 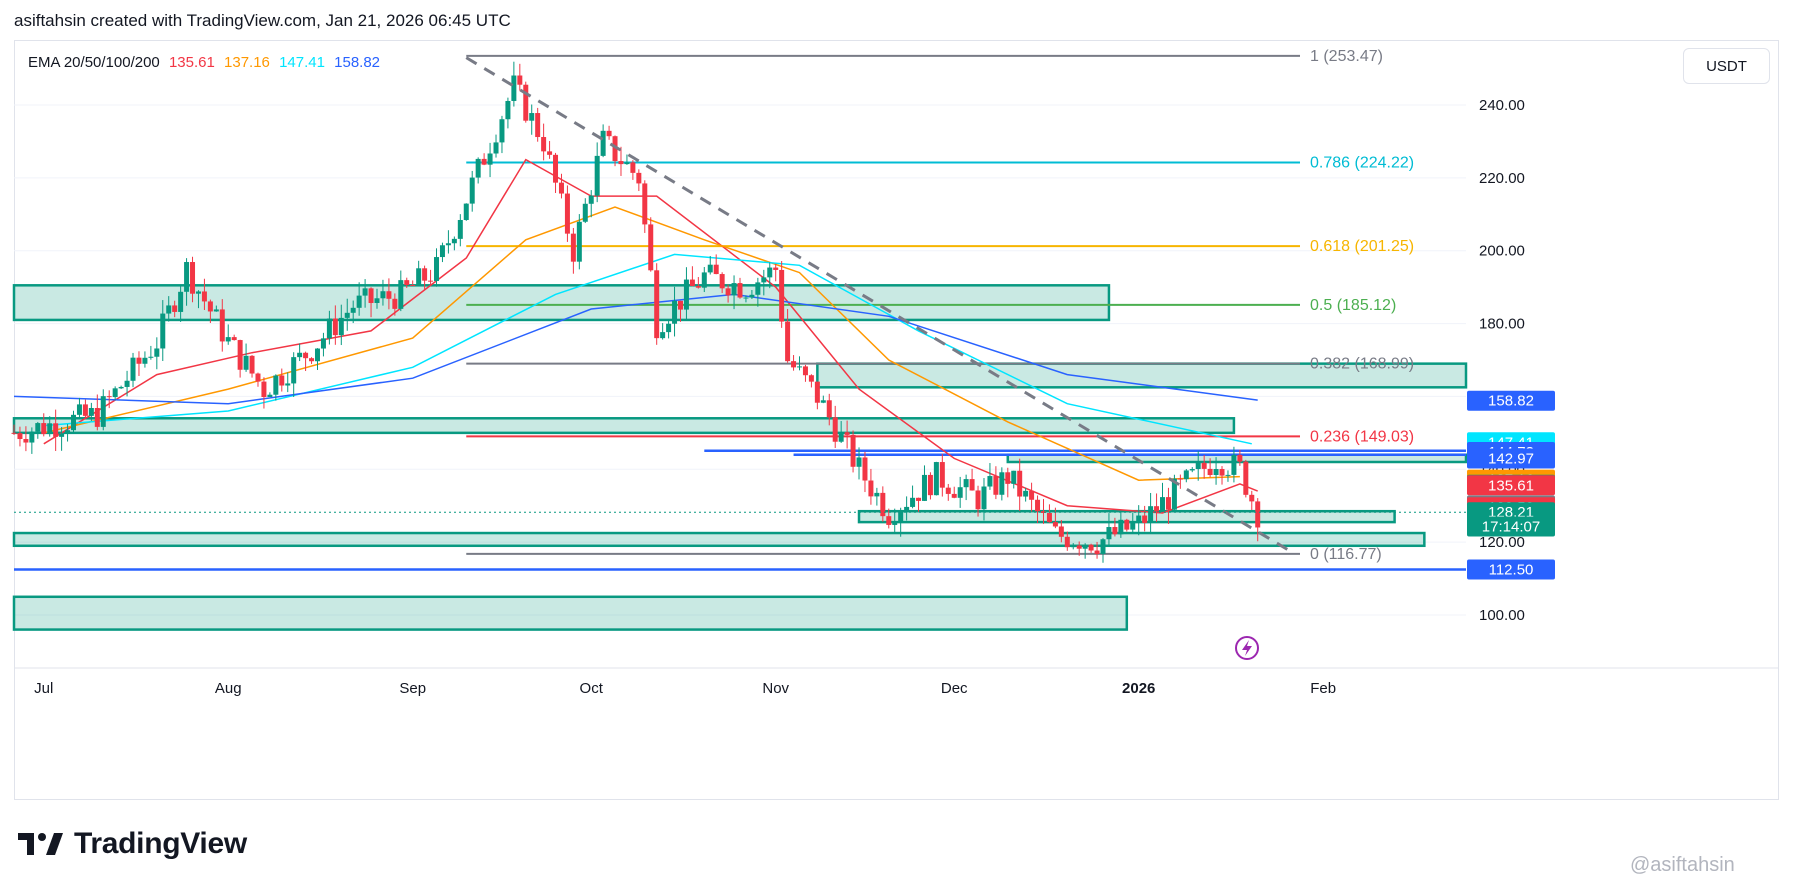 I want to click on fib-level-label: 1 (253.47), so click(x=1346, y=56).